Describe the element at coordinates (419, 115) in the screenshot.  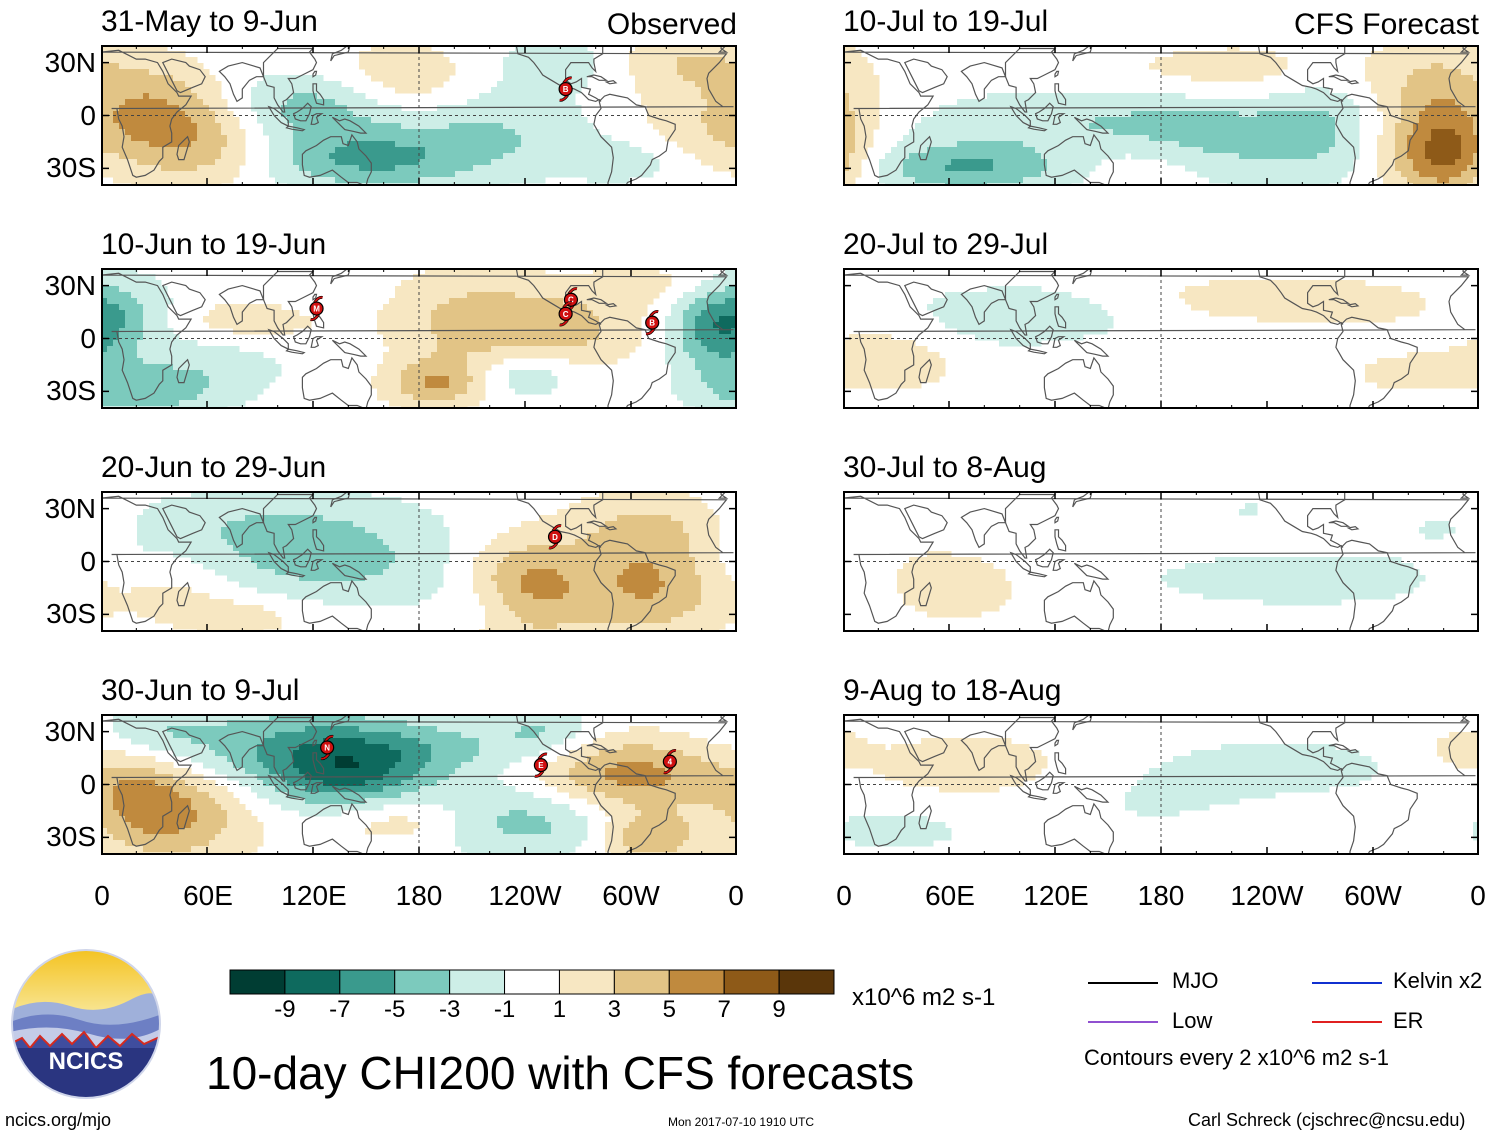
I see `chi200-map-panel: B` at that location.